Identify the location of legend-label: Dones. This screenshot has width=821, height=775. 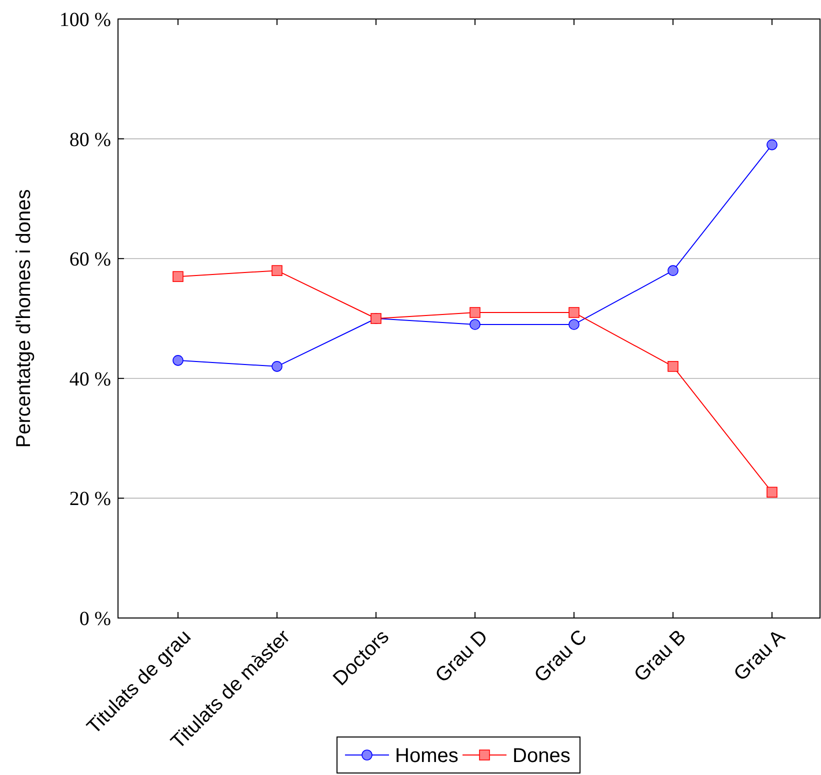
(541, 756).